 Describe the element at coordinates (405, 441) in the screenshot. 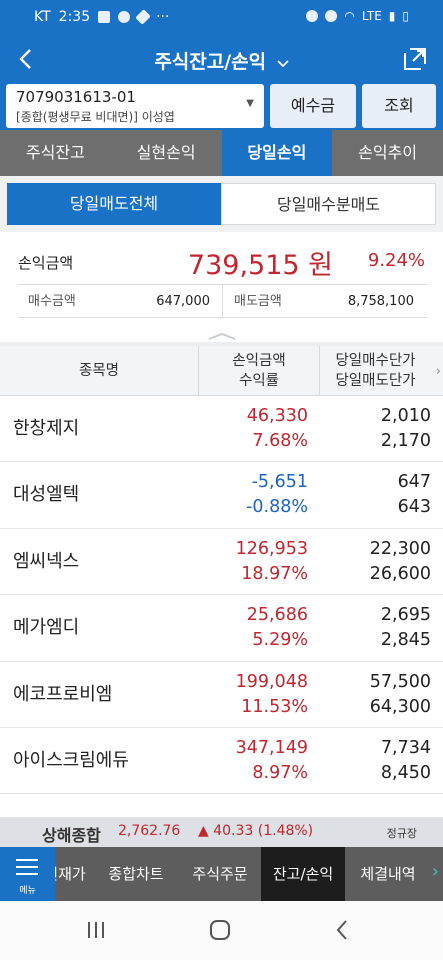

I see `sell-price-value: 2,170` at that location.